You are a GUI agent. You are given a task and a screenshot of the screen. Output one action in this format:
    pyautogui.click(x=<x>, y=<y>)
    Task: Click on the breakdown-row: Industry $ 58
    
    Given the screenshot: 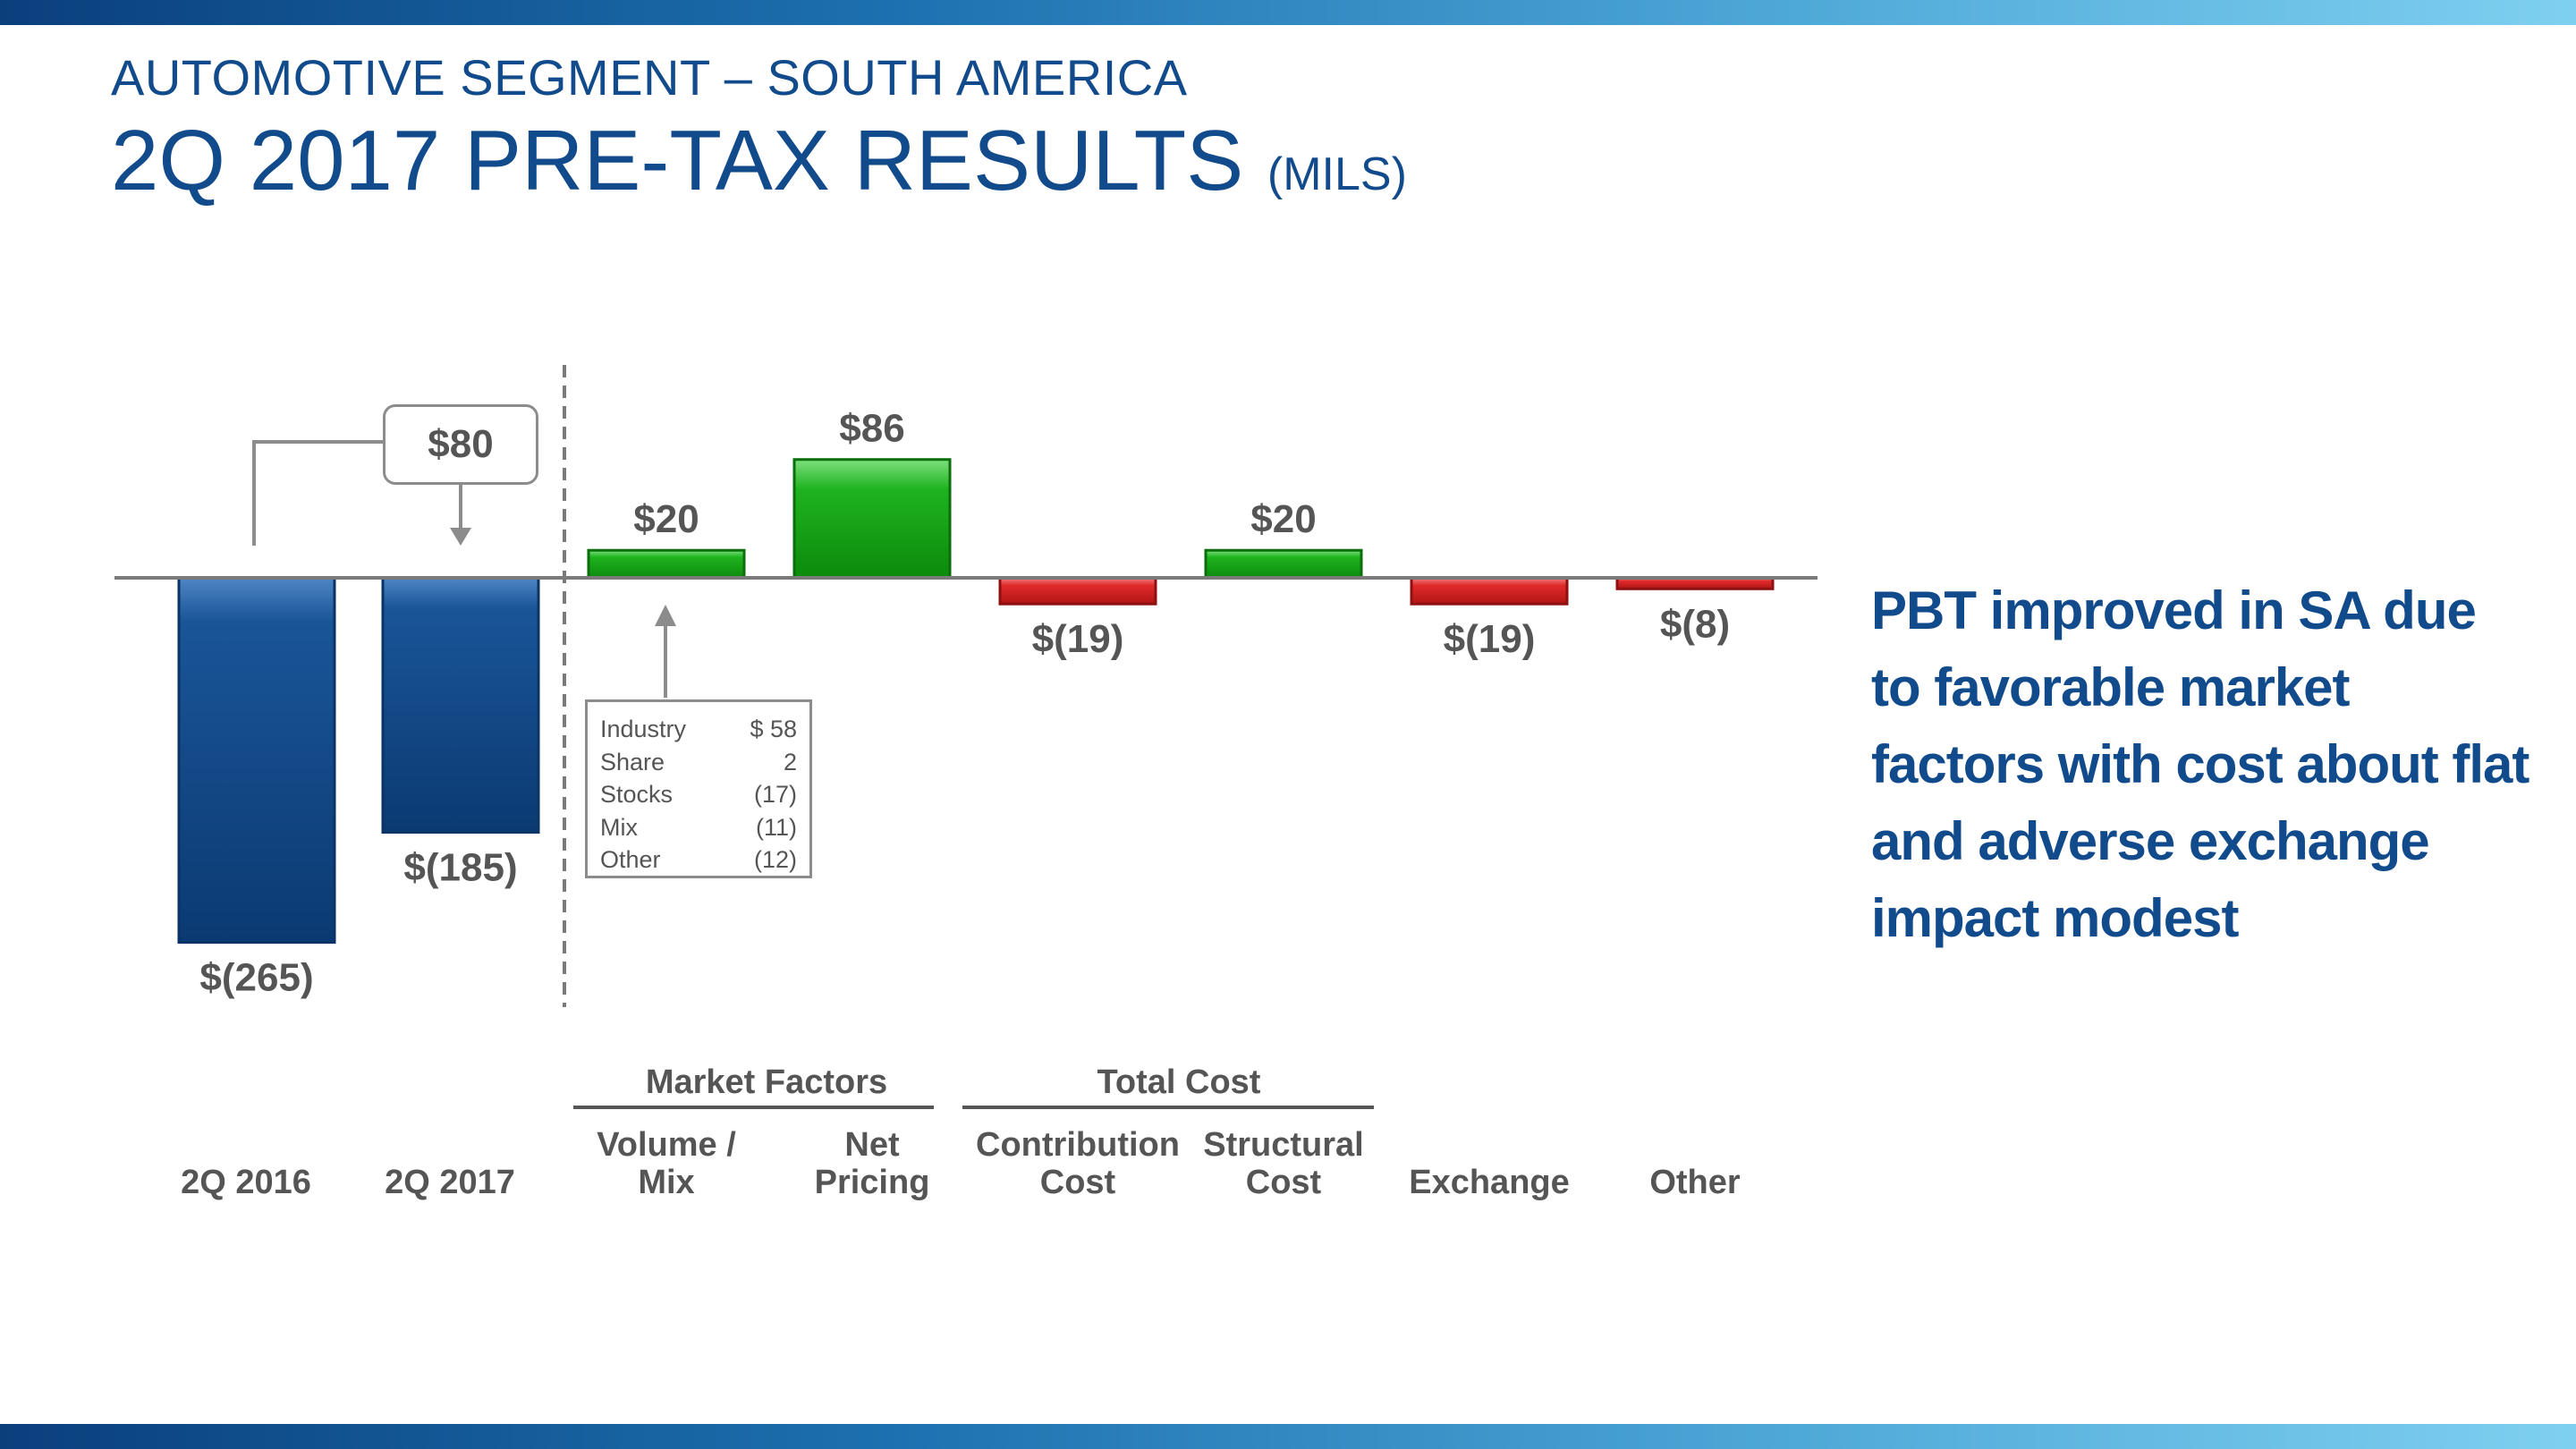 What is the action you would take?
    pyautogui.click(x=698, y=729)
    